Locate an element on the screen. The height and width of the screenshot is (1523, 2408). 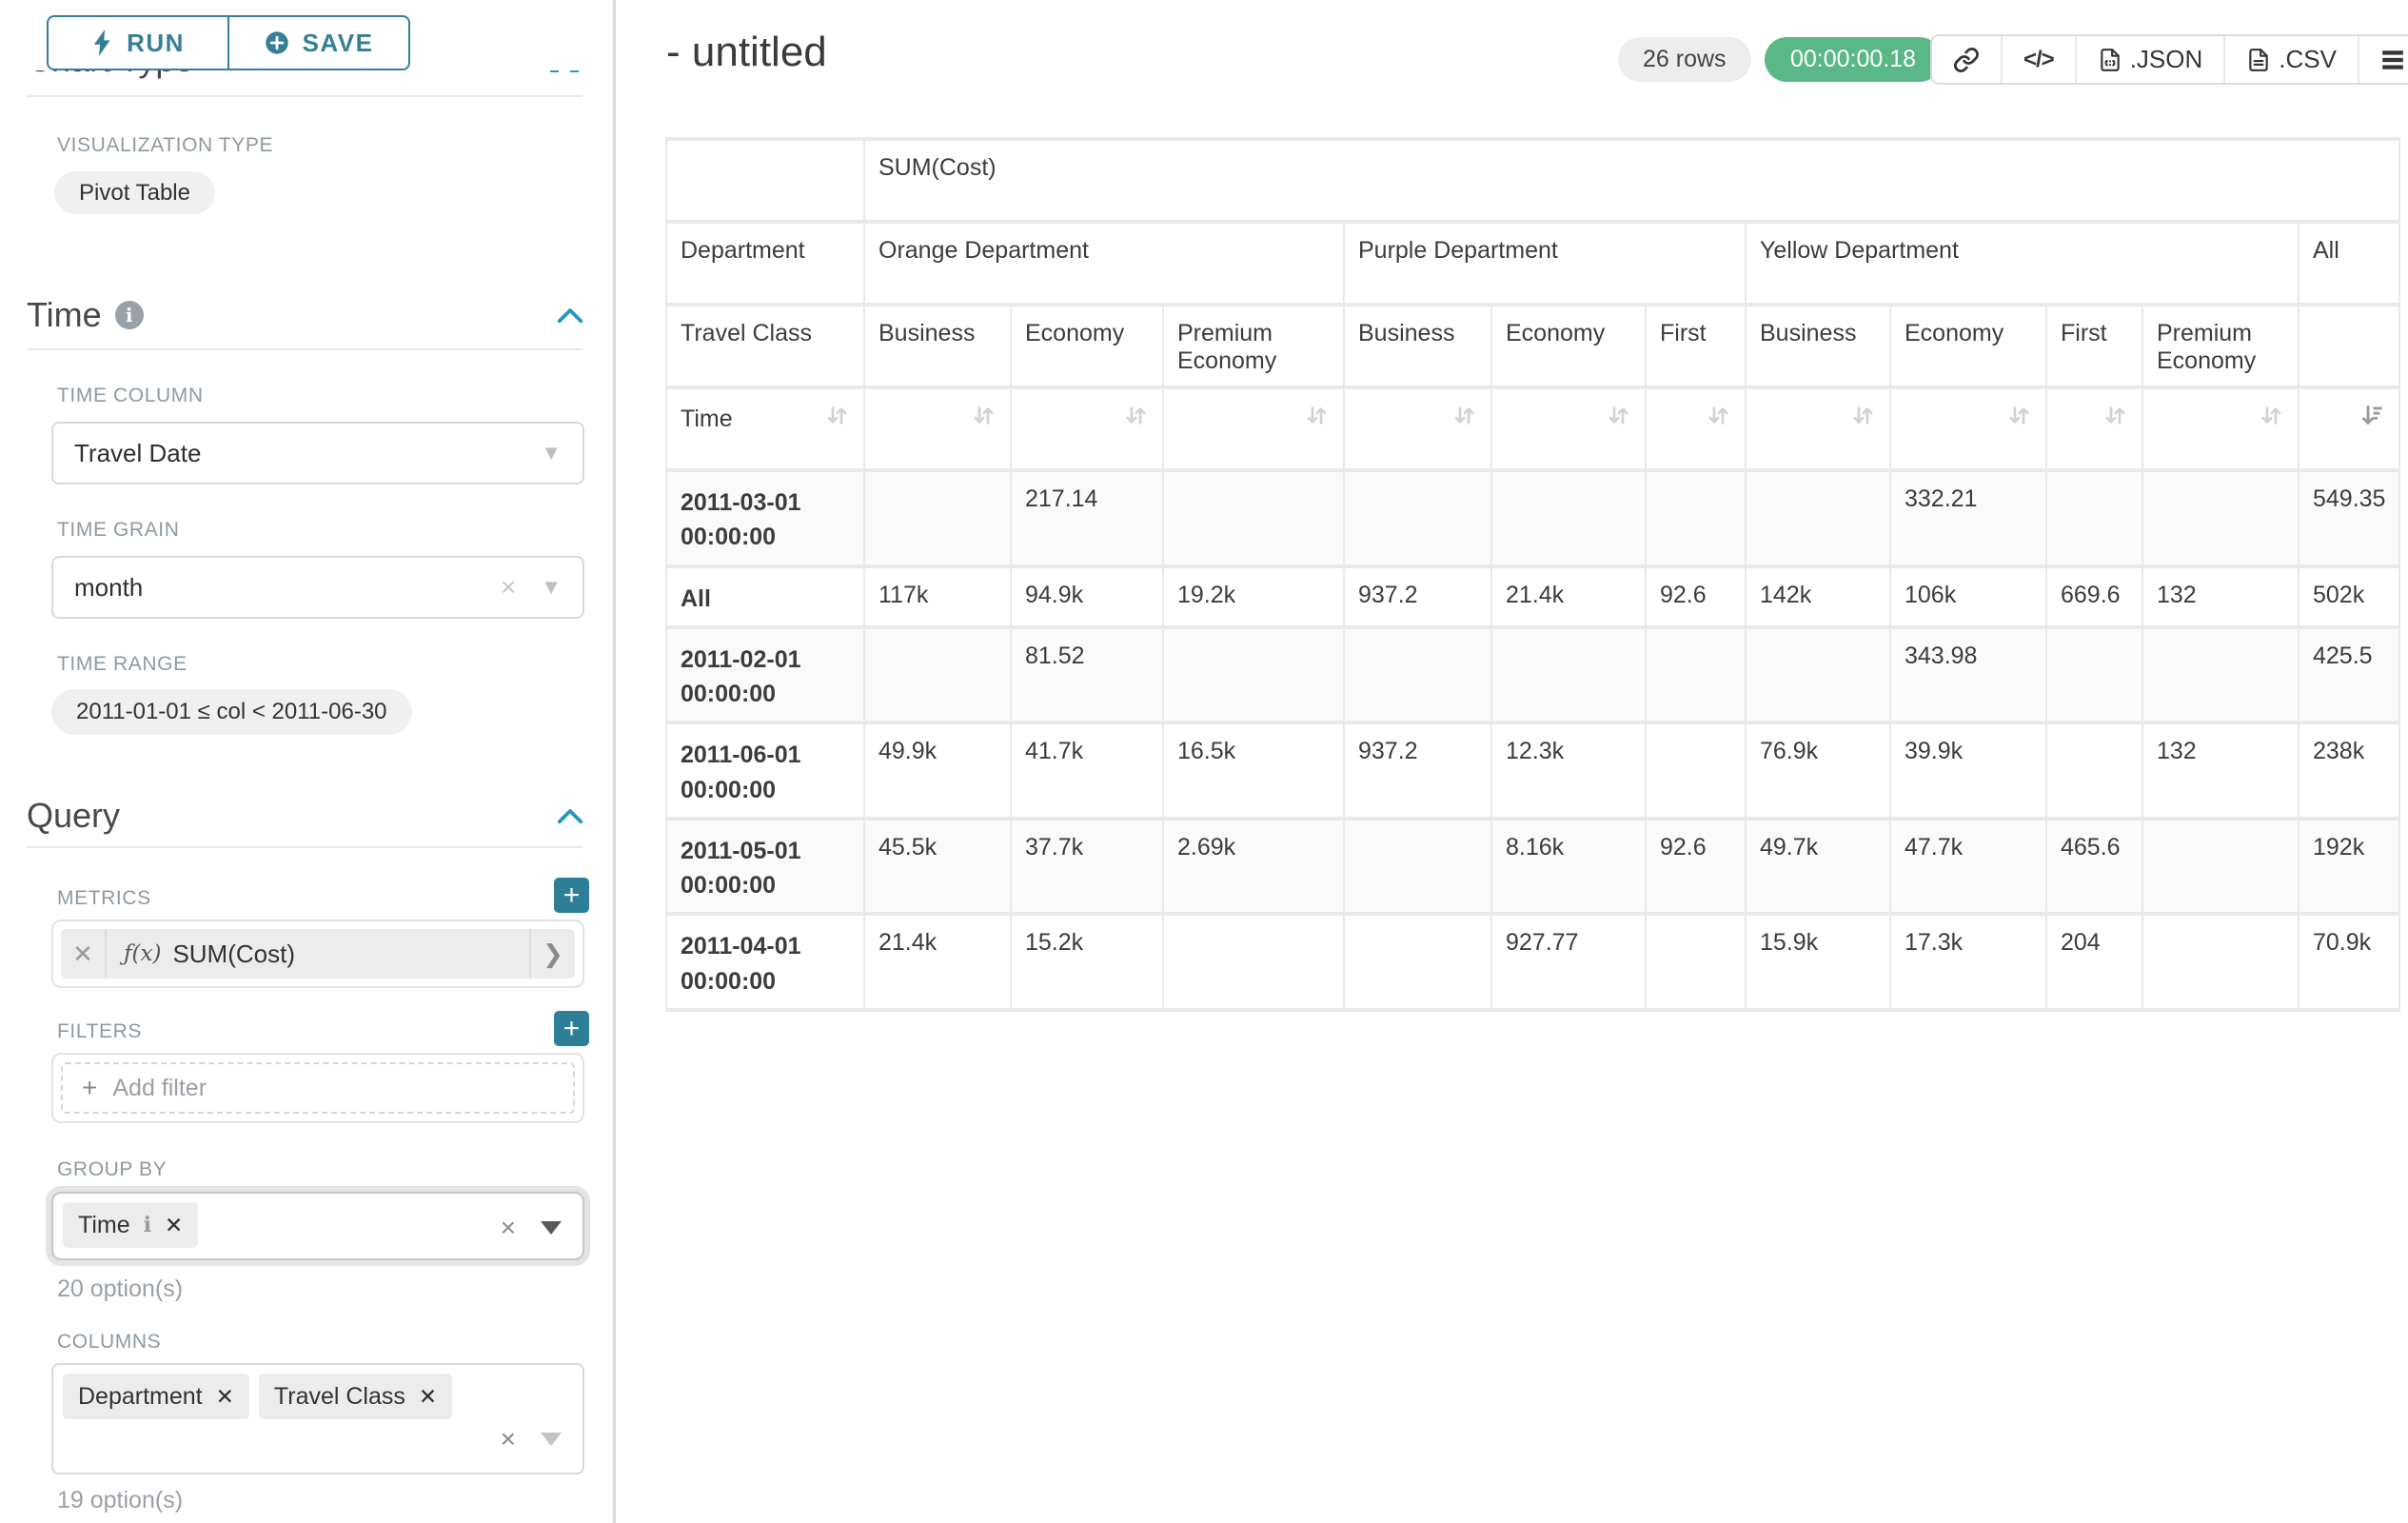
col-group-cell: All is located at coordinates (2349, 264).